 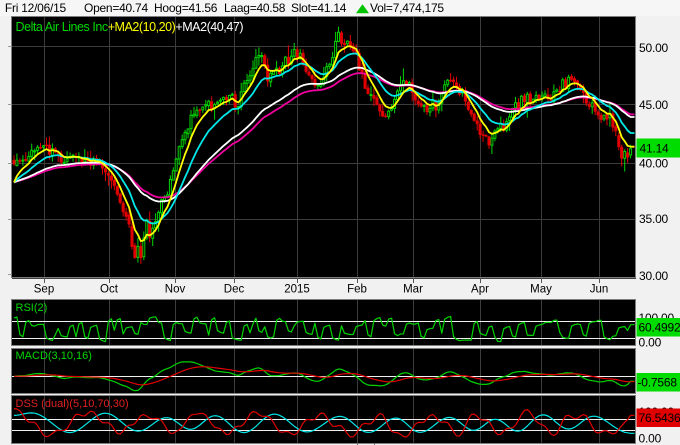 What do you see at coordinates (297, 290) in the screenshot?
I see `svg-text: 2015` at bounding box center [297, 290].